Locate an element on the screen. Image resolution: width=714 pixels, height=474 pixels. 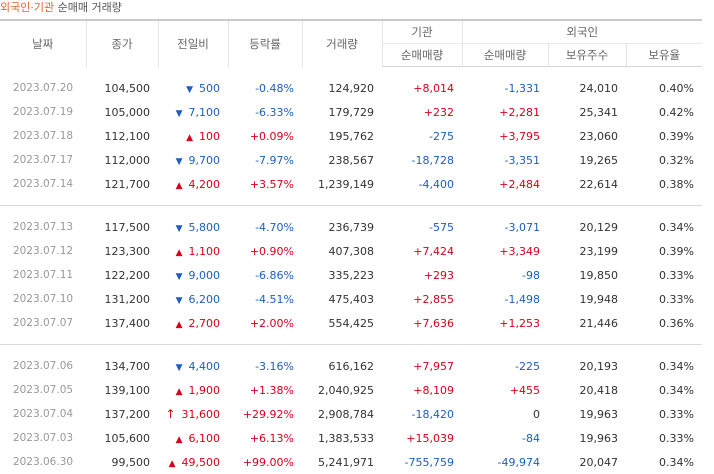
cell-close: 105,000 is located at coordinates (122, 112).